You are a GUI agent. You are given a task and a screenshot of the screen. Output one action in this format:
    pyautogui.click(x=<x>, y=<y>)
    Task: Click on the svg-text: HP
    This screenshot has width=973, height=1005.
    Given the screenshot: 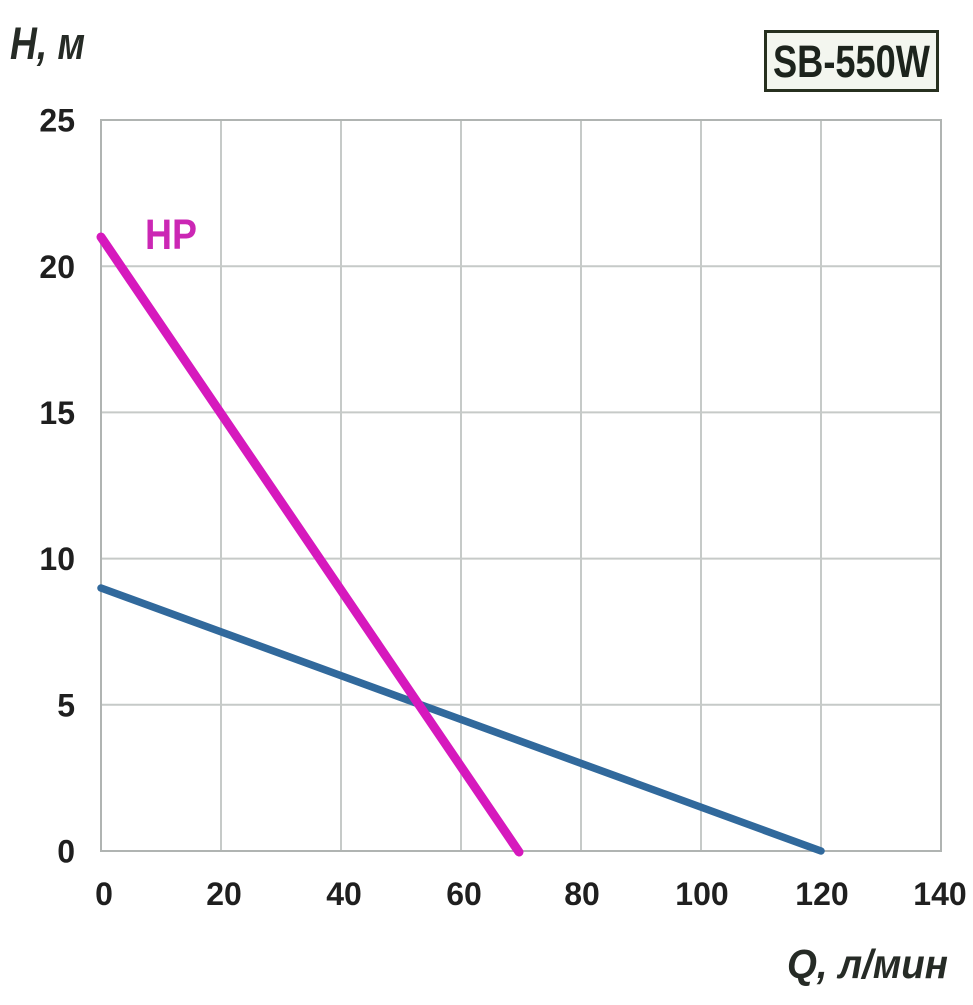 What is the action you would take?
    pyautogui.click(x=171, y=235)
    